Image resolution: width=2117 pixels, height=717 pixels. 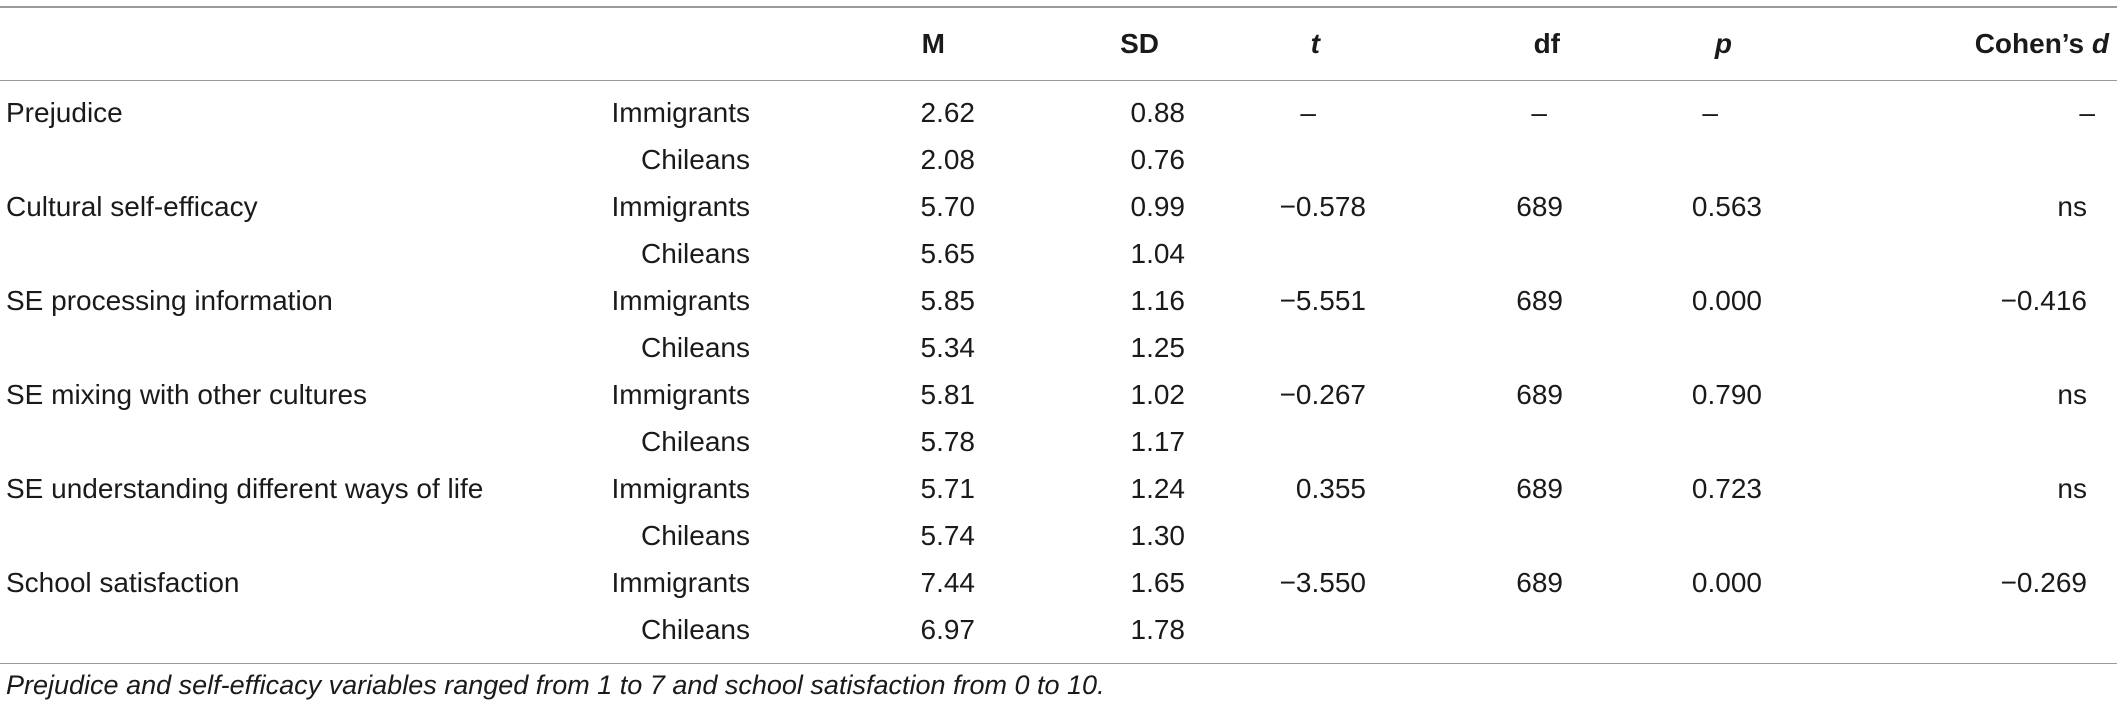 What do you see at coordinates (1330, 488) in the screenshot?
I see `cell-t: 0.355` at bounding box center [1330, 488].